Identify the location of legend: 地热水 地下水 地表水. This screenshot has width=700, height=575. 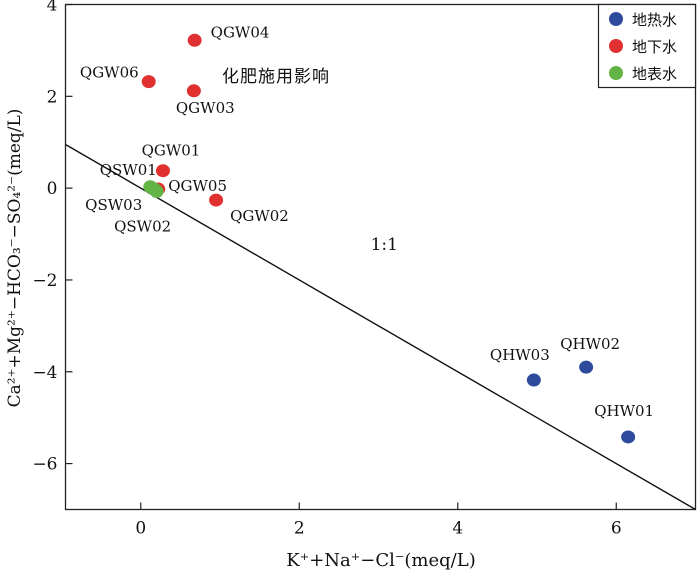
(647, 46).